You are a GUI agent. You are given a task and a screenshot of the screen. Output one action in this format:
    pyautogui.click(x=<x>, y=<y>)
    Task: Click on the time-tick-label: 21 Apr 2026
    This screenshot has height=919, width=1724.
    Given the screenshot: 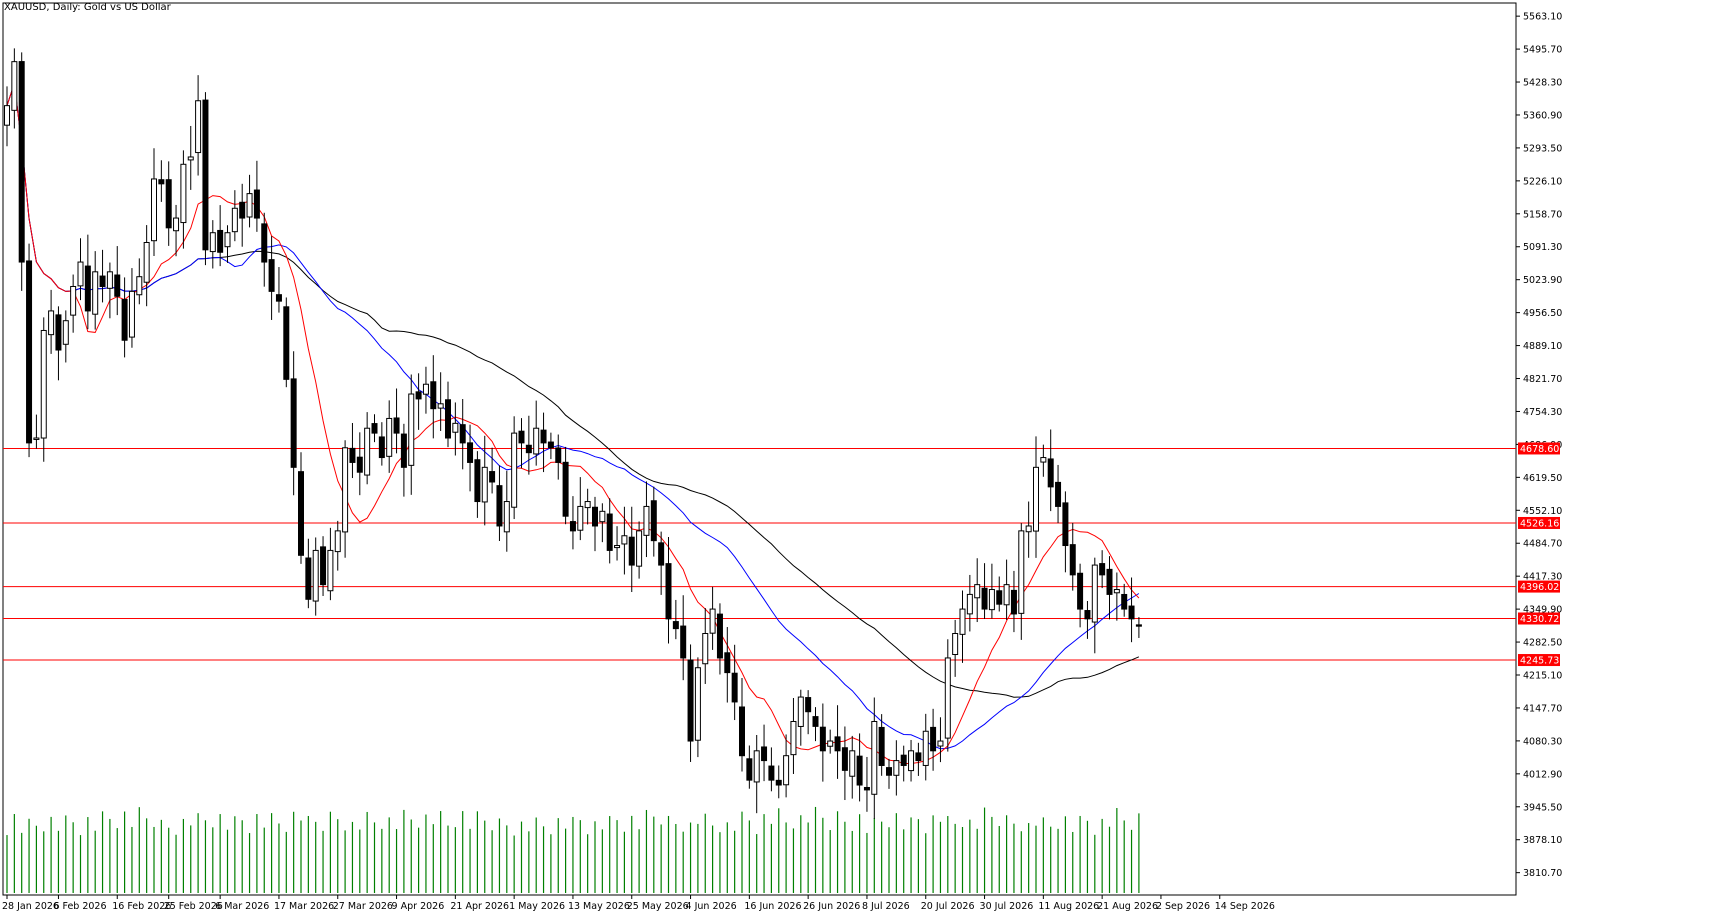 What is the action you would take?
    pyautogui.click(x=479, y=906)
    